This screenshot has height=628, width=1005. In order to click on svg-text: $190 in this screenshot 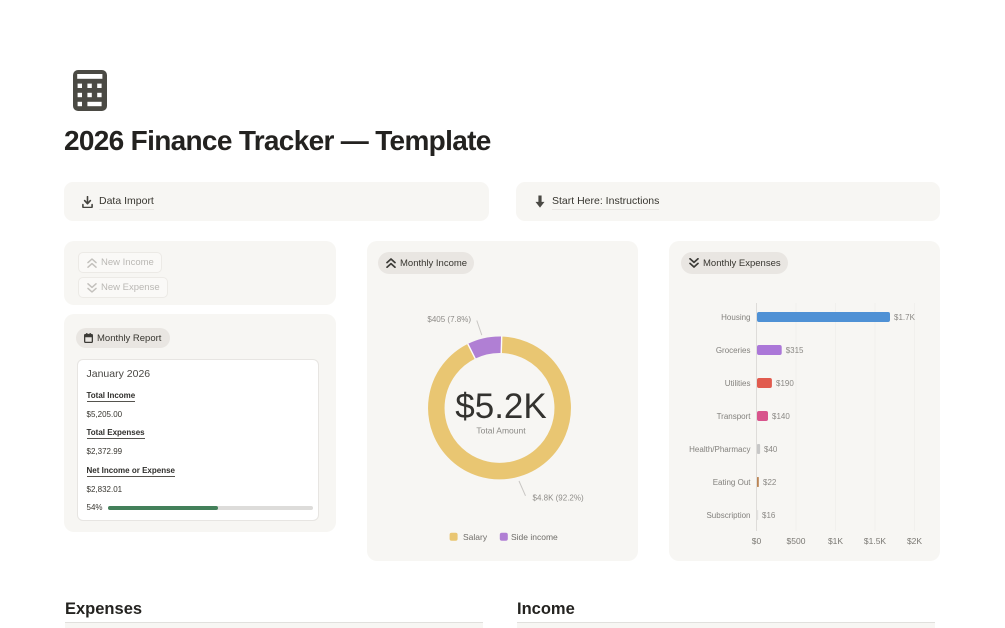, I will do `click(785, 383)`.